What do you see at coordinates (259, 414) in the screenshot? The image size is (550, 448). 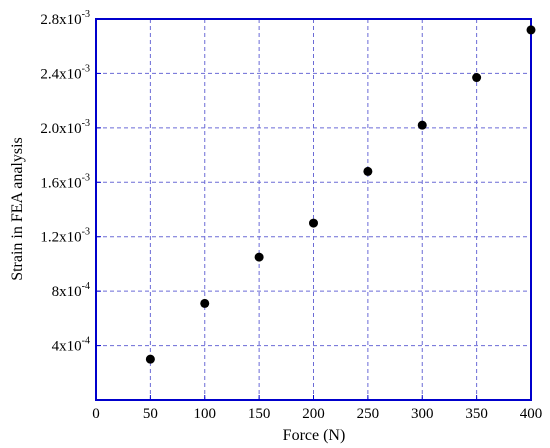 I see `x-tick-label: 150` at bounding box center [259, 414].